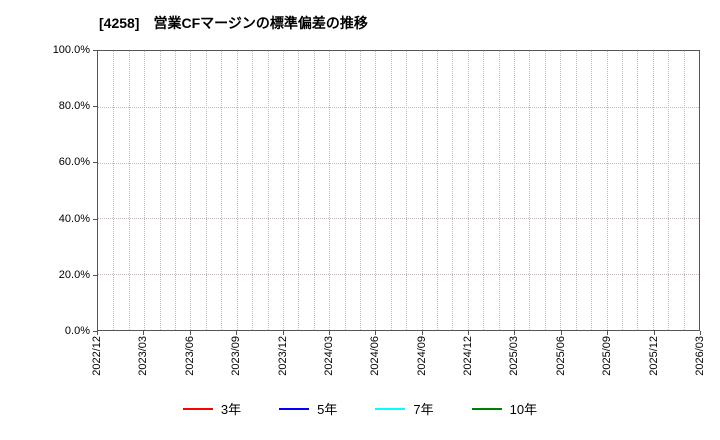 The width and height of the screenshot is (720, 440). What do you see at coordinates (77, 331) in the screenshot?
I see `y-axis-label: 0.0%` at bounding box center [77, 331].